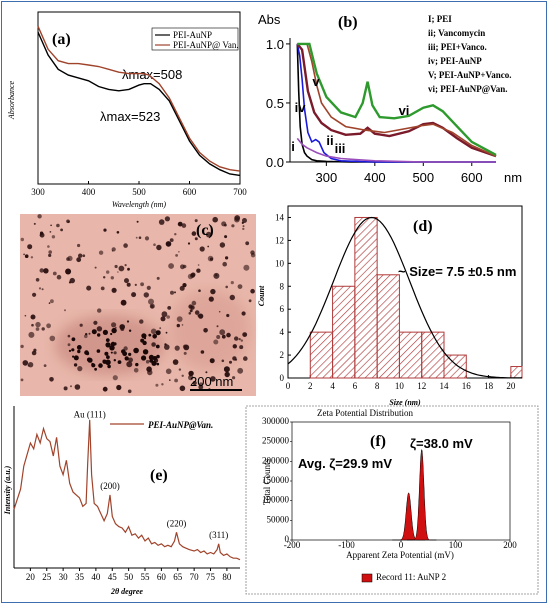  What do you see at coordinates (192, 35) in the screenshot?
I see `panel-a-legend-0: PEI-AuNP` at bounding box center [192, 35].